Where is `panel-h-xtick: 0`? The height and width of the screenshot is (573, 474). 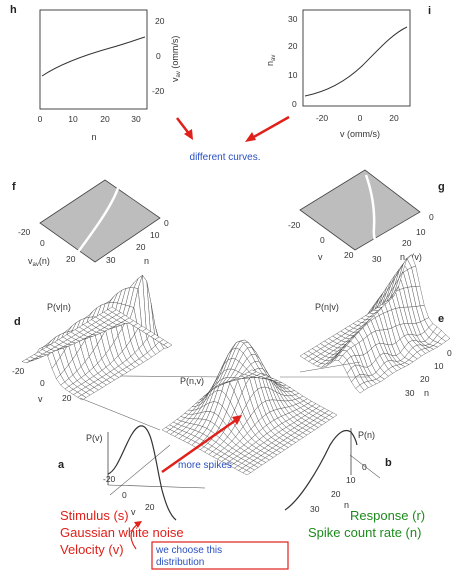 panel-h-xtick: 0 is located at coordinates (40, 119).